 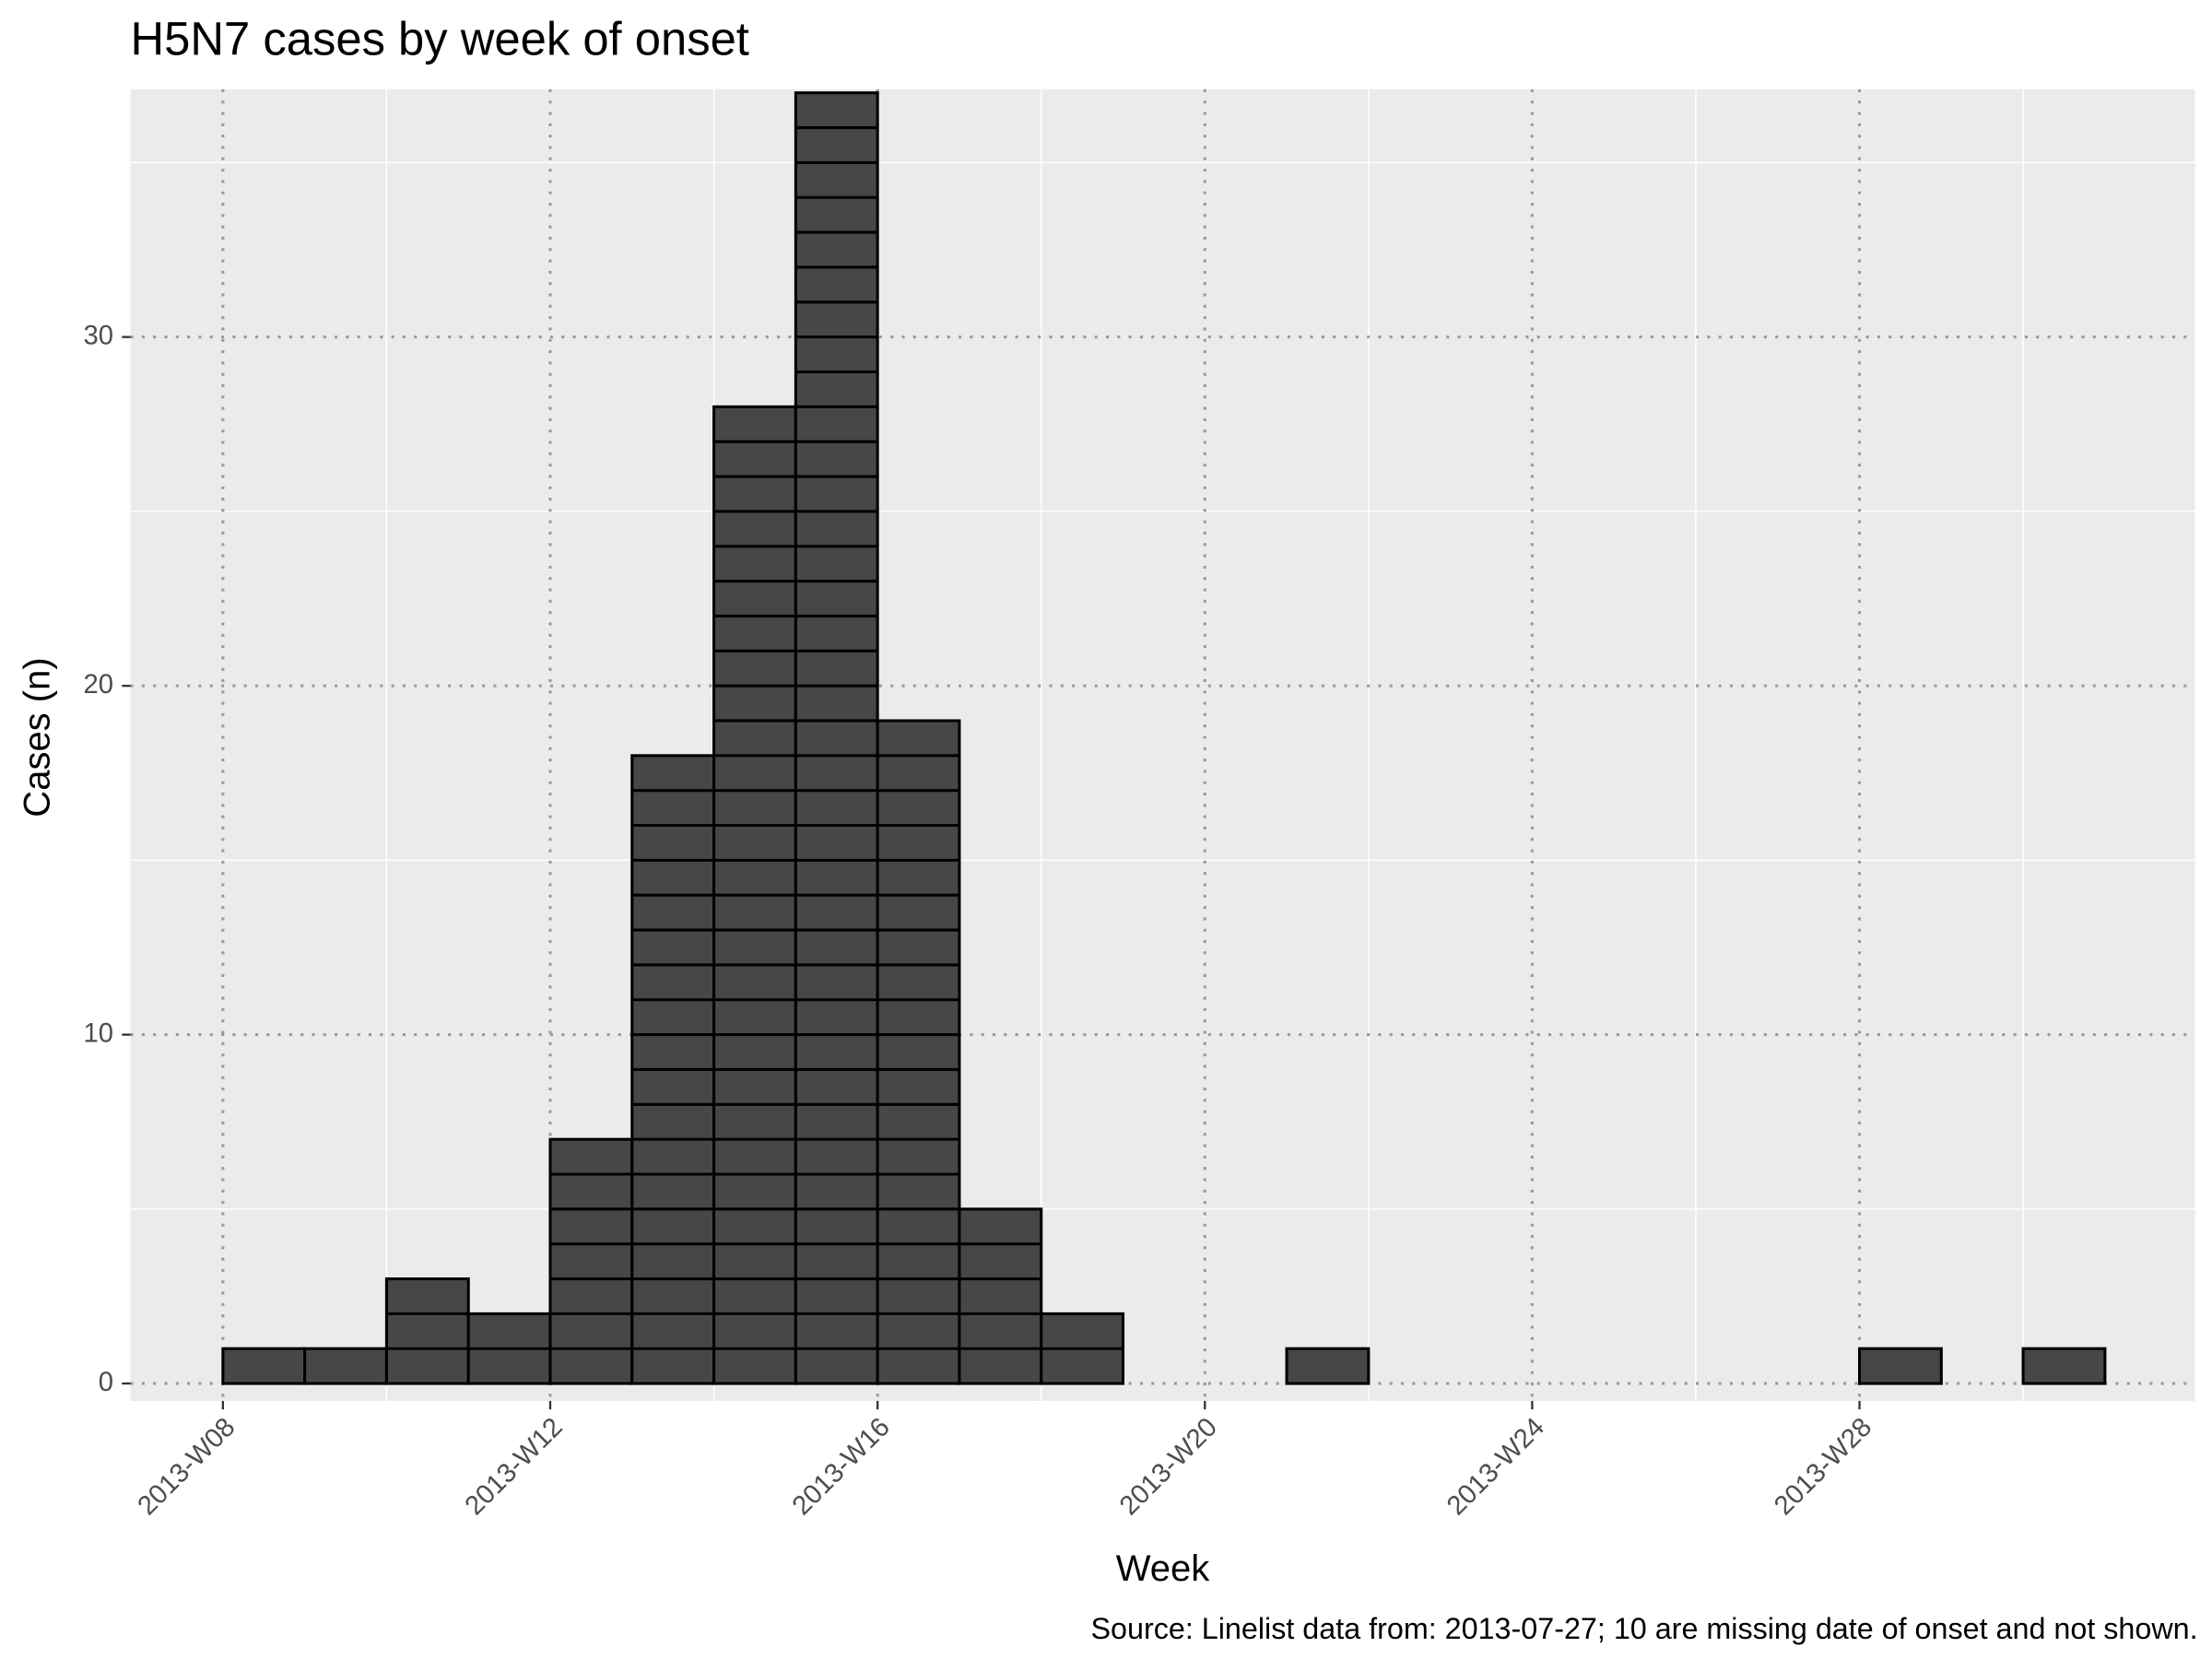 What do you see at coordinates (514, 1466) in the screenshot?
I see `x-tick-label: 2013-W12` at bounding box center [514, 1466].